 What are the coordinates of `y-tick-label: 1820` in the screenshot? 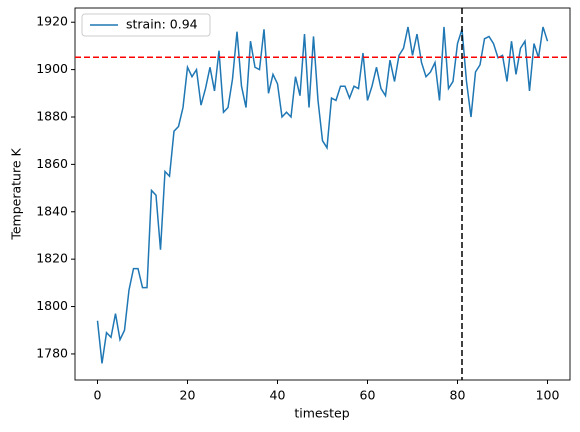 It's located at (52, 258).